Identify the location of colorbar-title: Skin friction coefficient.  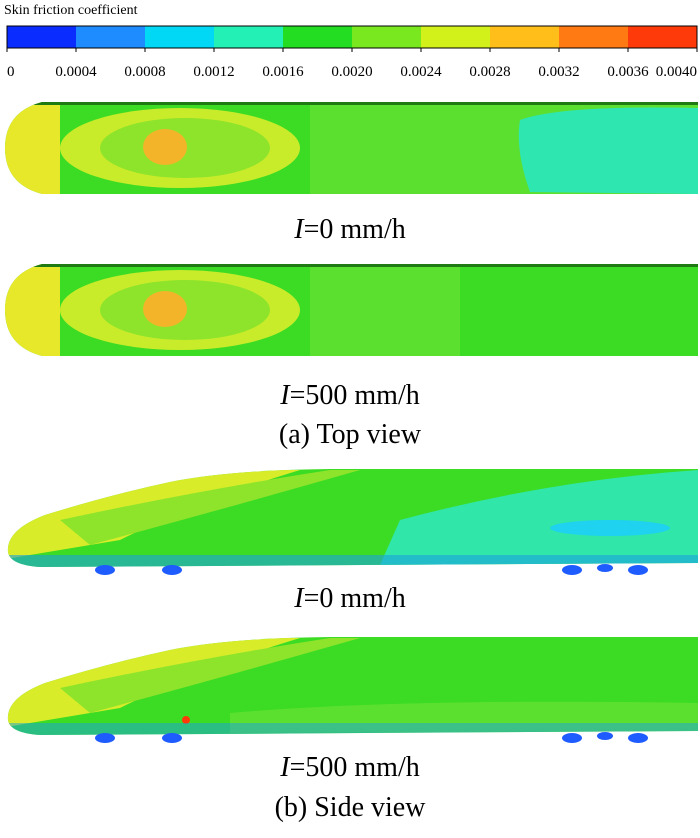
(71, 10).